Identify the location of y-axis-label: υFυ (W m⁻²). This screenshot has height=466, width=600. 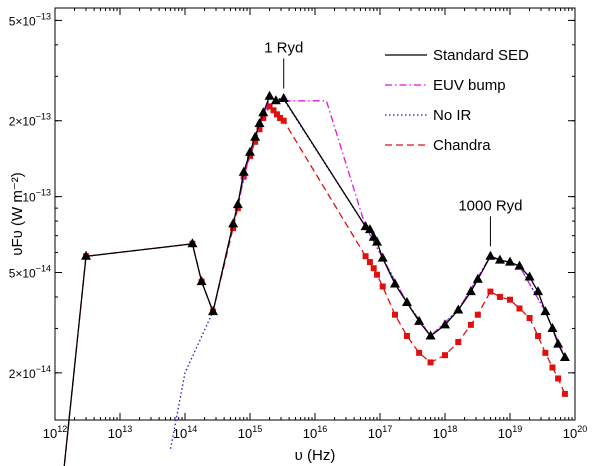
(17, 213).